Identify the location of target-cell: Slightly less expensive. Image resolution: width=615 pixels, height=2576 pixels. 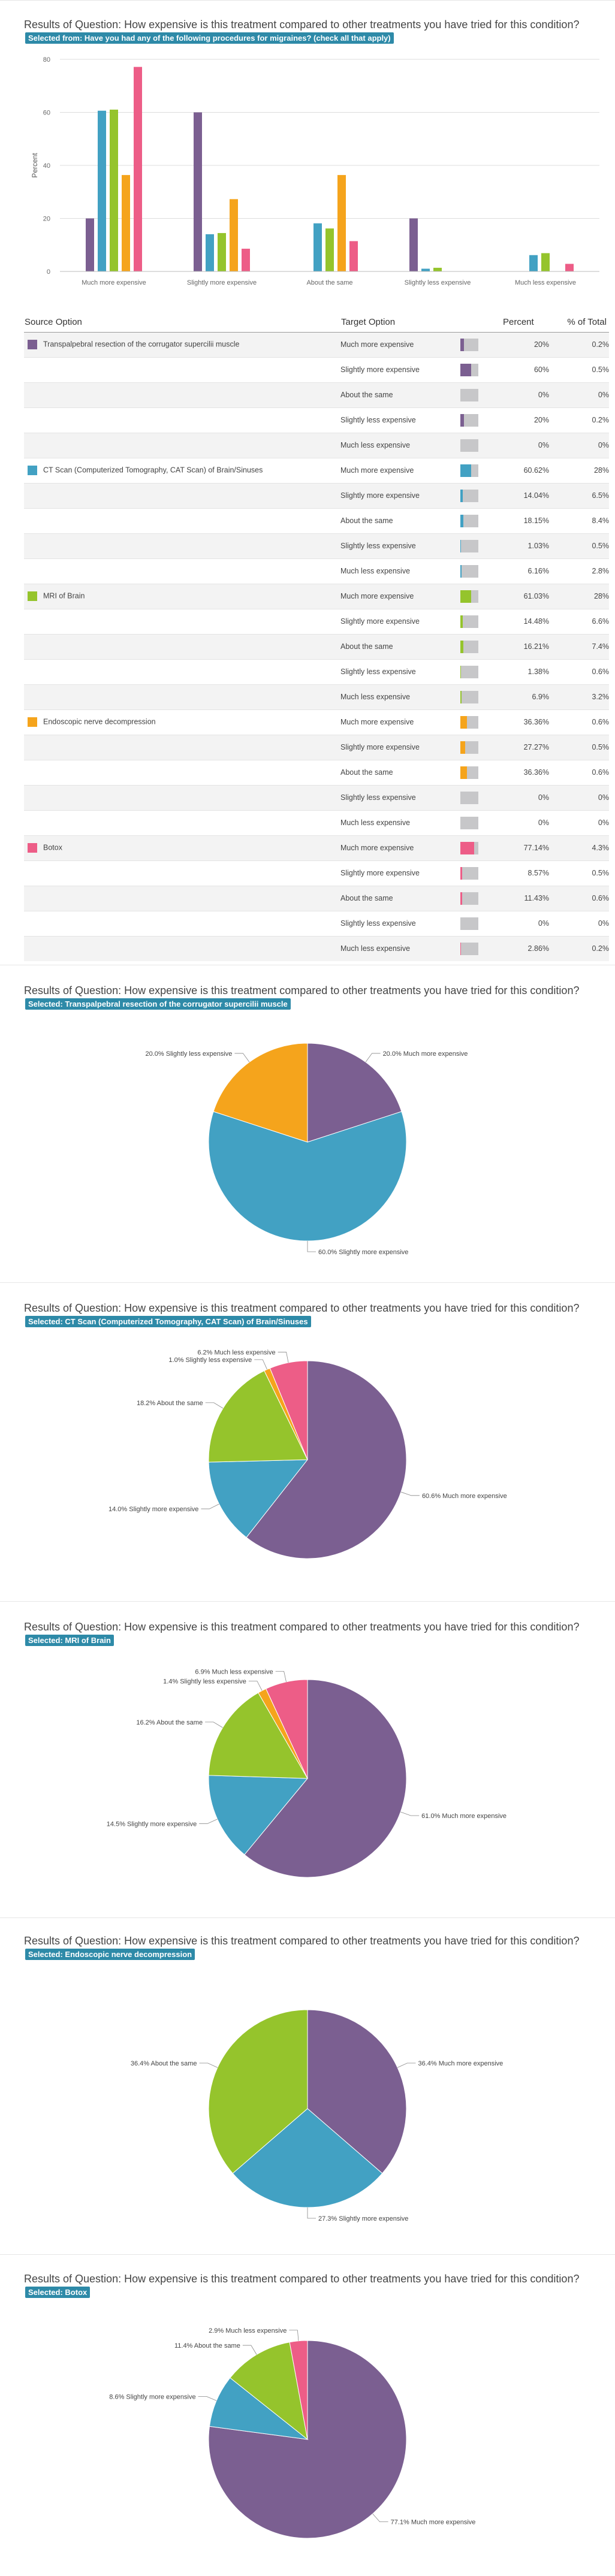
(400, 420).